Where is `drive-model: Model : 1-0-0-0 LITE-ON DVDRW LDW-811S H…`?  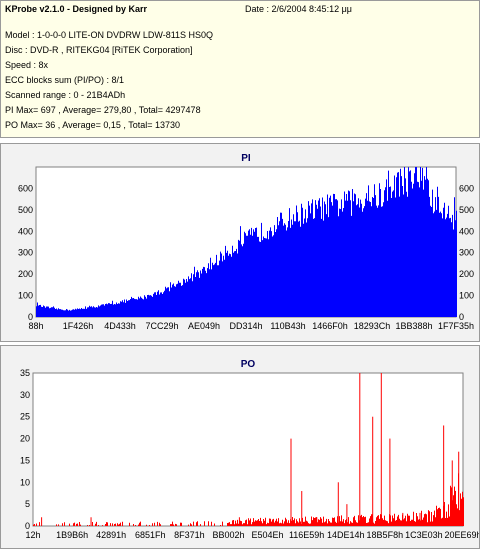
drive-model: Model : 1-0-0-0 LITE-ON DVDRW LDW-811S H… is located at coordinates (109, 35).